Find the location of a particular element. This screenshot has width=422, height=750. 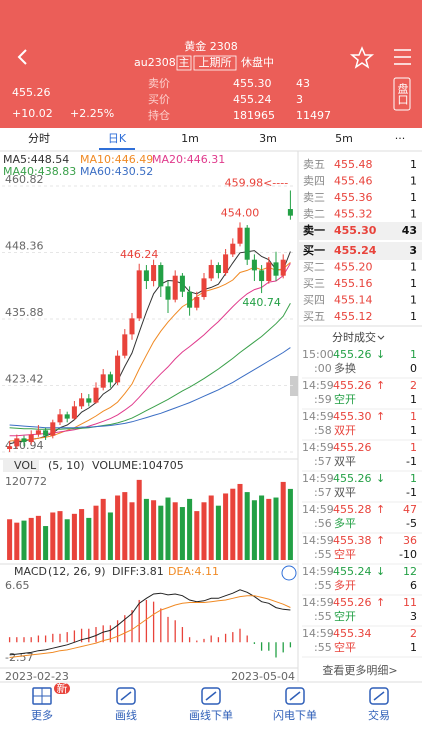

status: 休盘中 is located at coordinates (257, 62).